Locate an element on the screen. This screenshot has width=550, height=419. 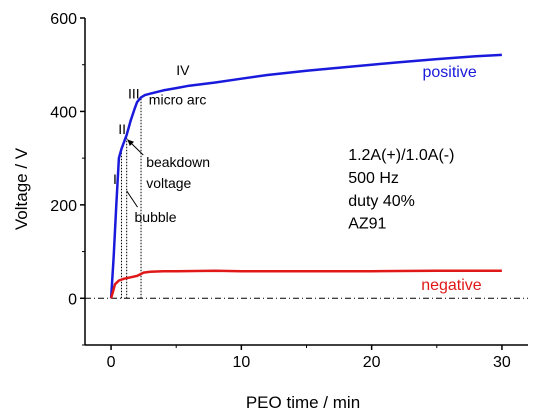
y-tick-label-600: 600 is located at coordinates (63, 19).